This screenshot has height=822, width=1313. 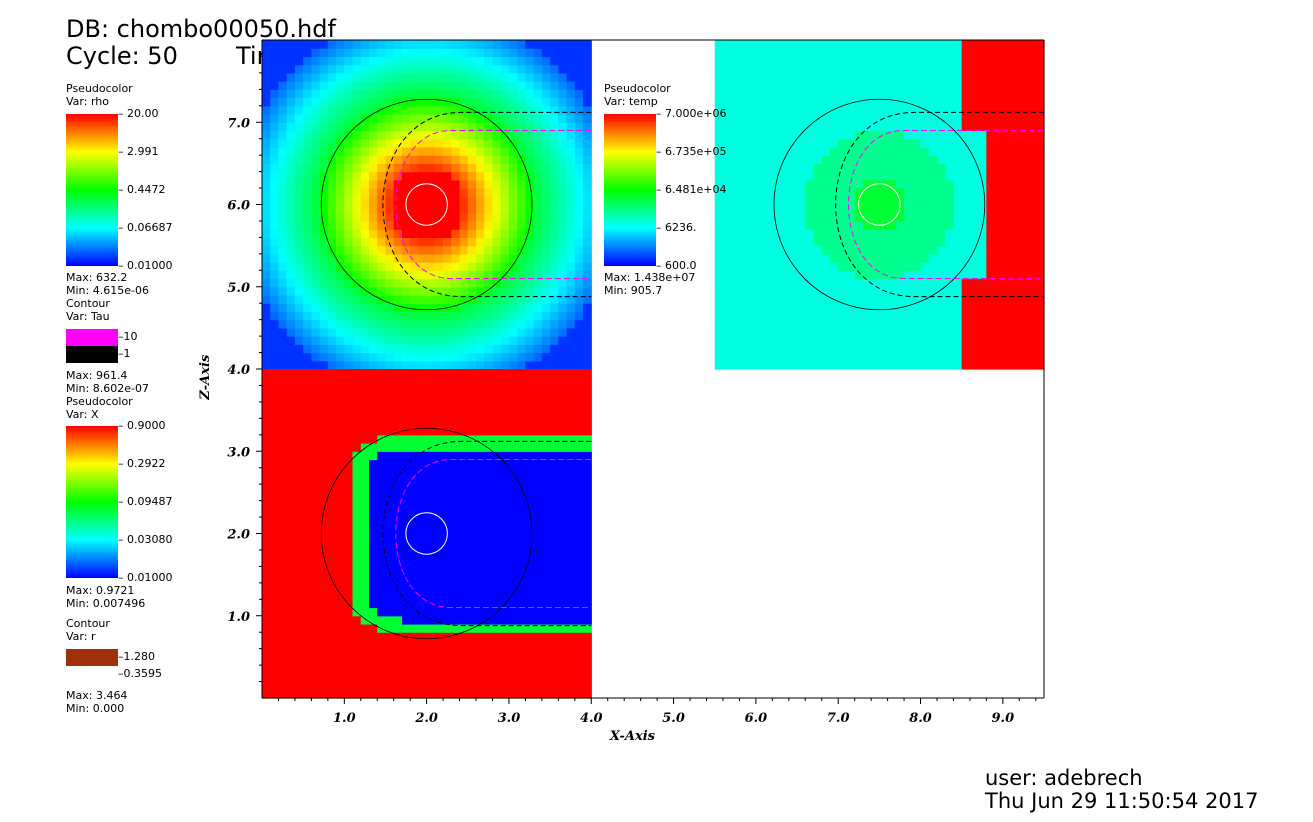 What do you see at coordinates (136, 656) in the screenshot?
I see `legend-r-level-high: –1.280` at bounding box center [136, 656].